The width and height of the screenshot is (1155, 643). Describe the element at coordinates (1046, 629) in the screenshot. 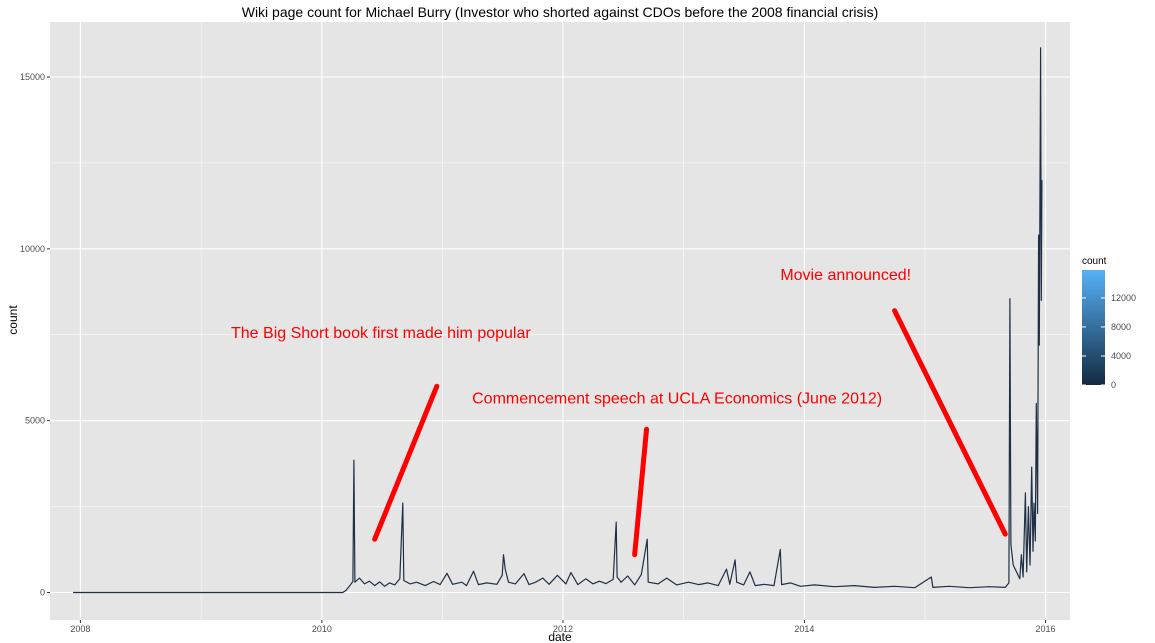

I see `x-tick-label: 2016` at that location.